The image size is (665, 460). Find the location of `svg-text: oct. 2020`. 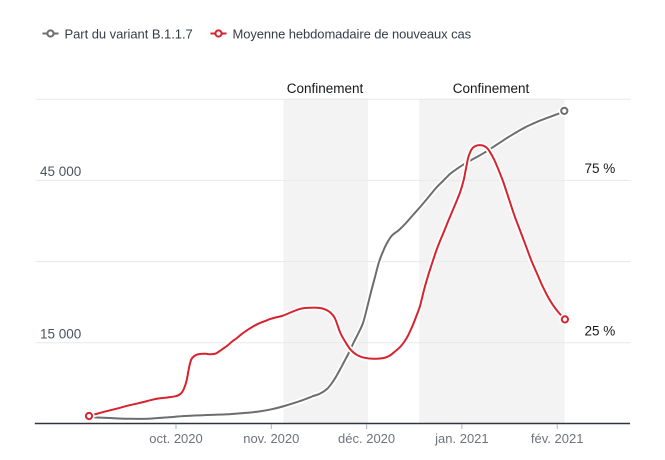

svg-text: oct. 2020 is located at coordinates (176, 438).